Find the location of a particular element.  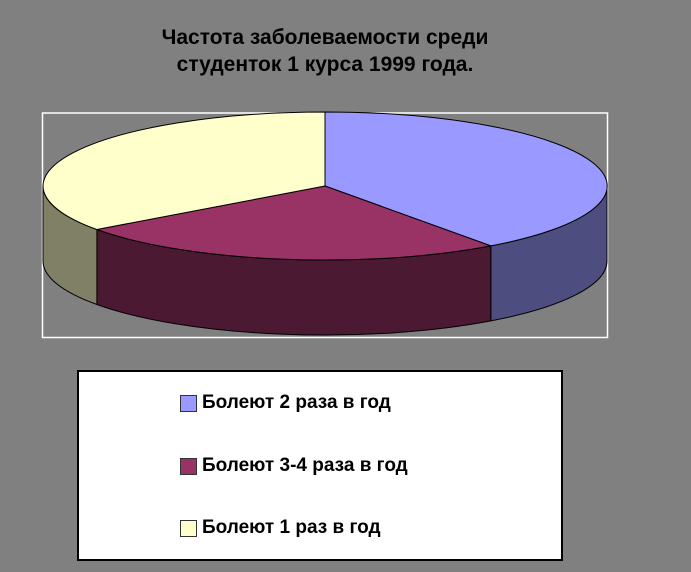

legend-item-2: Болеют 1 раз в год is located at coordinates (280, 528).